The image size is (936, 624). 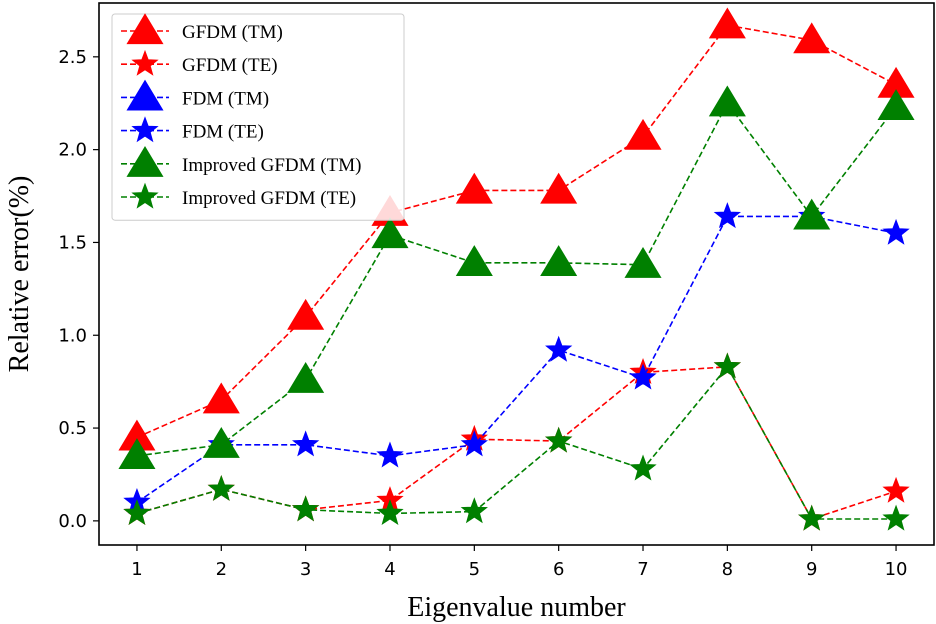 I want to click on legend-entry: GFDM (TM), so click(x=202, y=29).